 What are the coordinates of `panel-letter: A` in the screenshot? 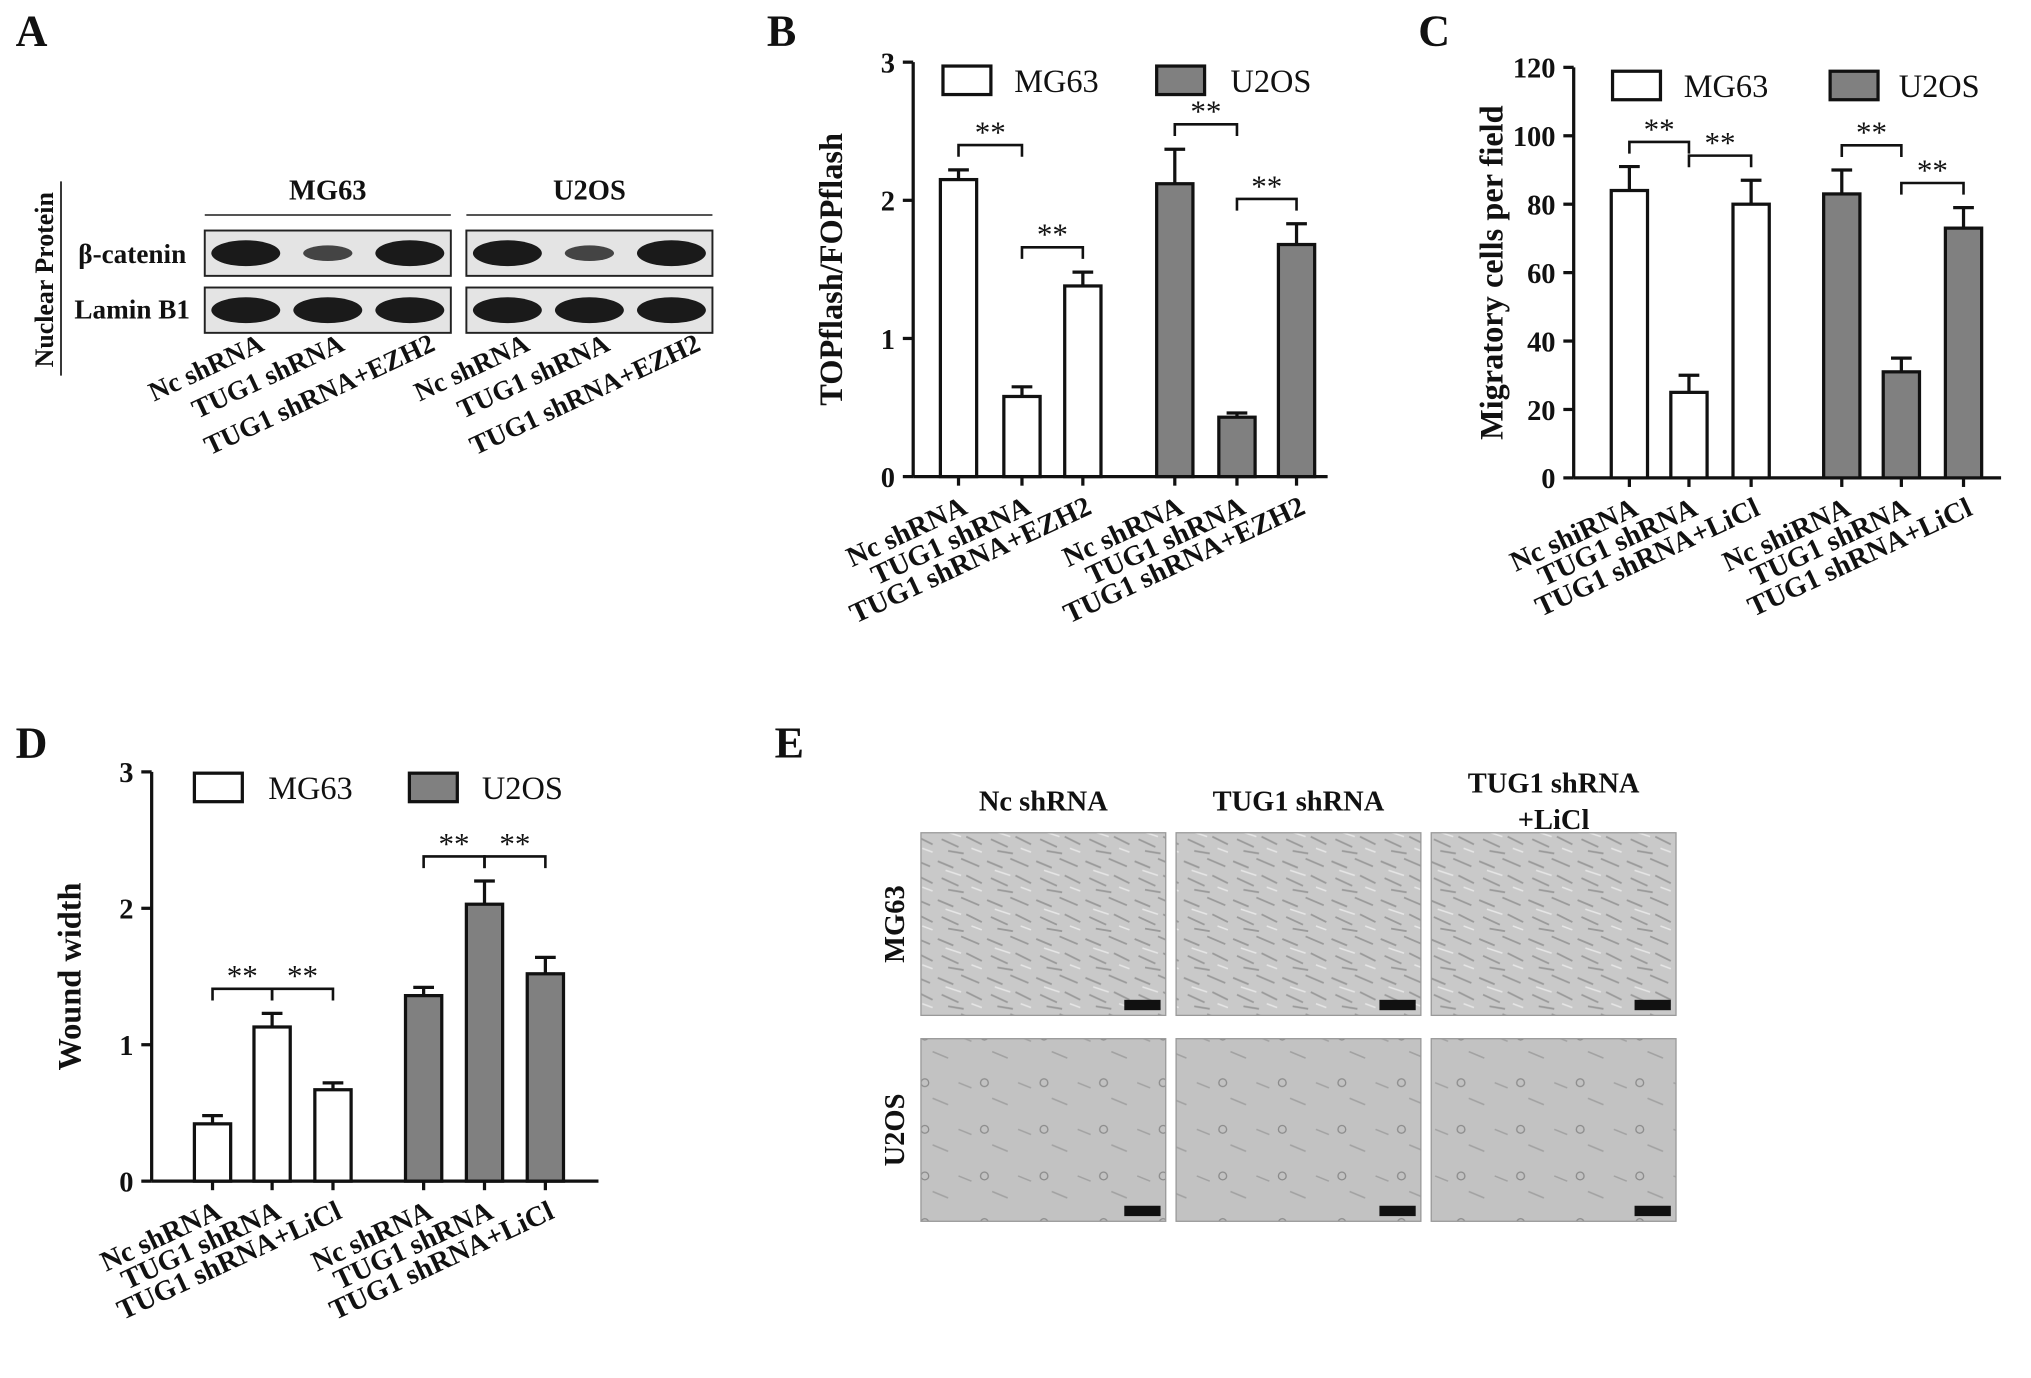 It's located at (32, 30).